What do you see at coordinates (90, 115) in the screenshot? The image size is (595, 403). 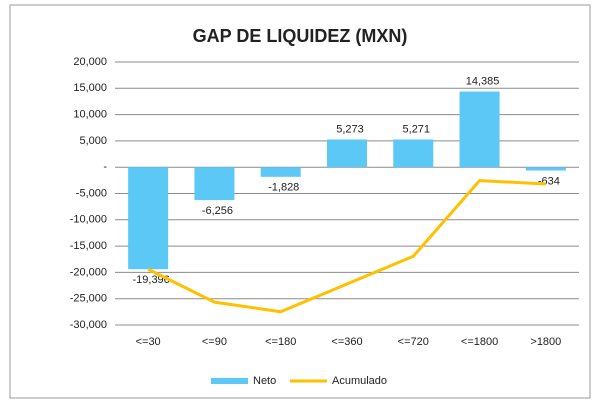 I see `y-tick-label: 10,000` at bounding box center [90, 115].